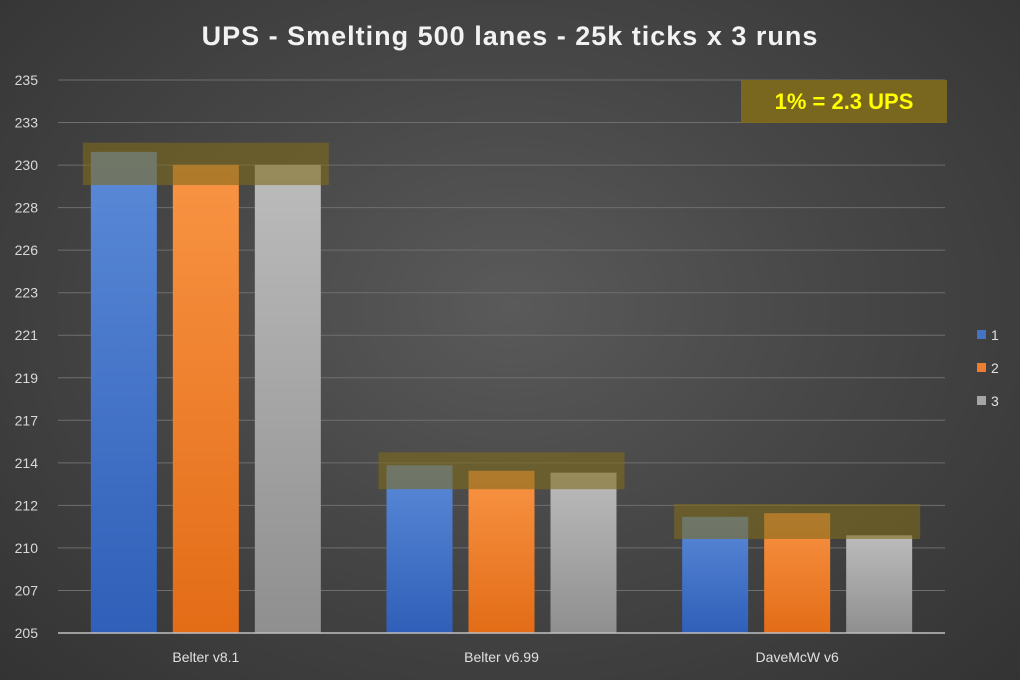 Image resolution: width=1020 pixels, height=680 pixels. Describe the element at coordinates (27, 548) in the screenshot. I see `y-tick-label: 210` at that location.